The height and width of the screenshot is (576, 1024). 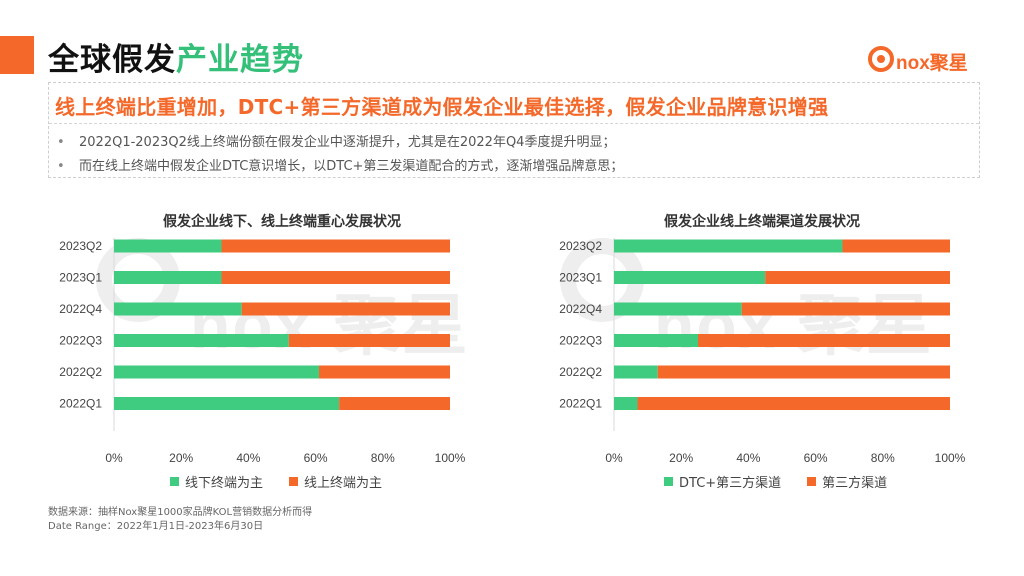 I want to click on watermark-left: nox 聚星, so click(x=330, y=325).